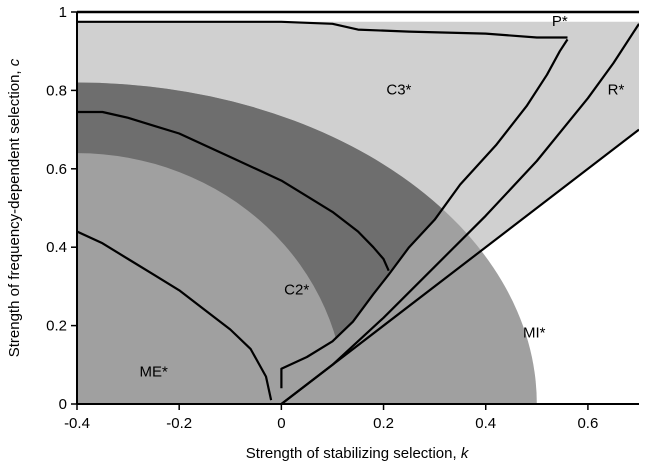 The image size is (645, 464). What do you see at coordinates (383, 423) in the screenshot?
I see `x-tick-label: 0.2` at bounding box center [383, 423].